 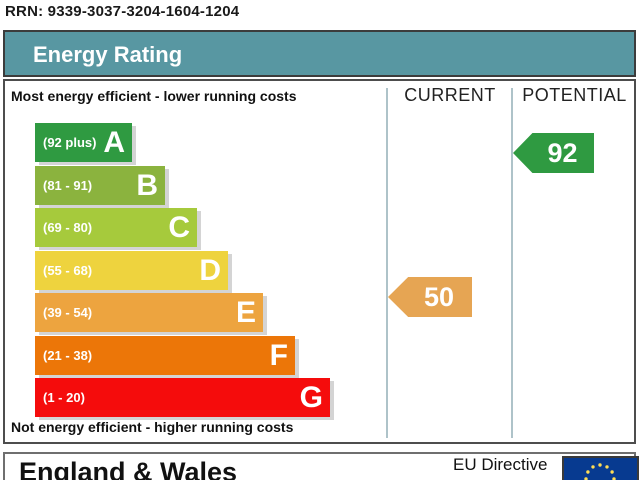 What do you see at coordinates (116, 227) in the screenshot?
I see `band-c: (69 - 80) C` at bounding box center [116, 227].